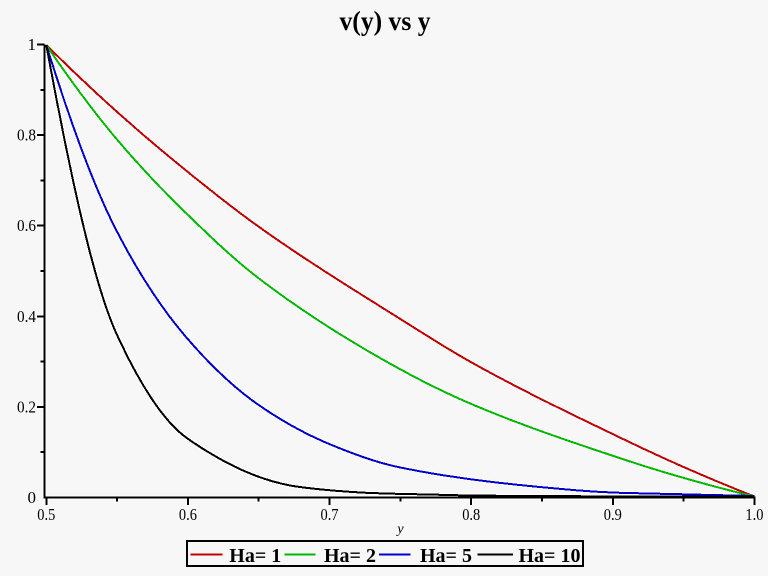 This screenshot has height=576, width=768. Describe the element at coordinates (754, 514) in the screenshot. I see `svg-text: 1.0` at that location.